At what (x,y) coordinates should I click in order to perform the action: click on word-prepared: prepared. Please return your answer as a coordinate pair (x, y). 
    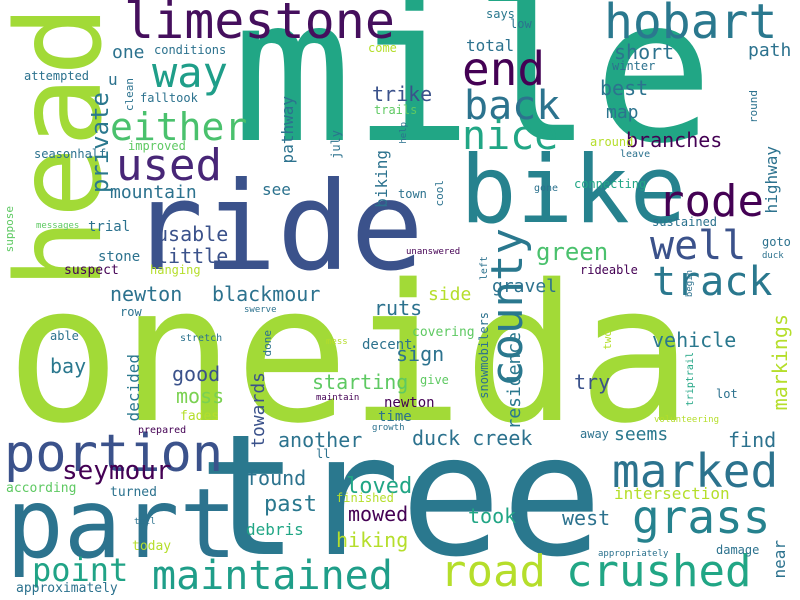
    Looking at the image, I should click on (162, 430).